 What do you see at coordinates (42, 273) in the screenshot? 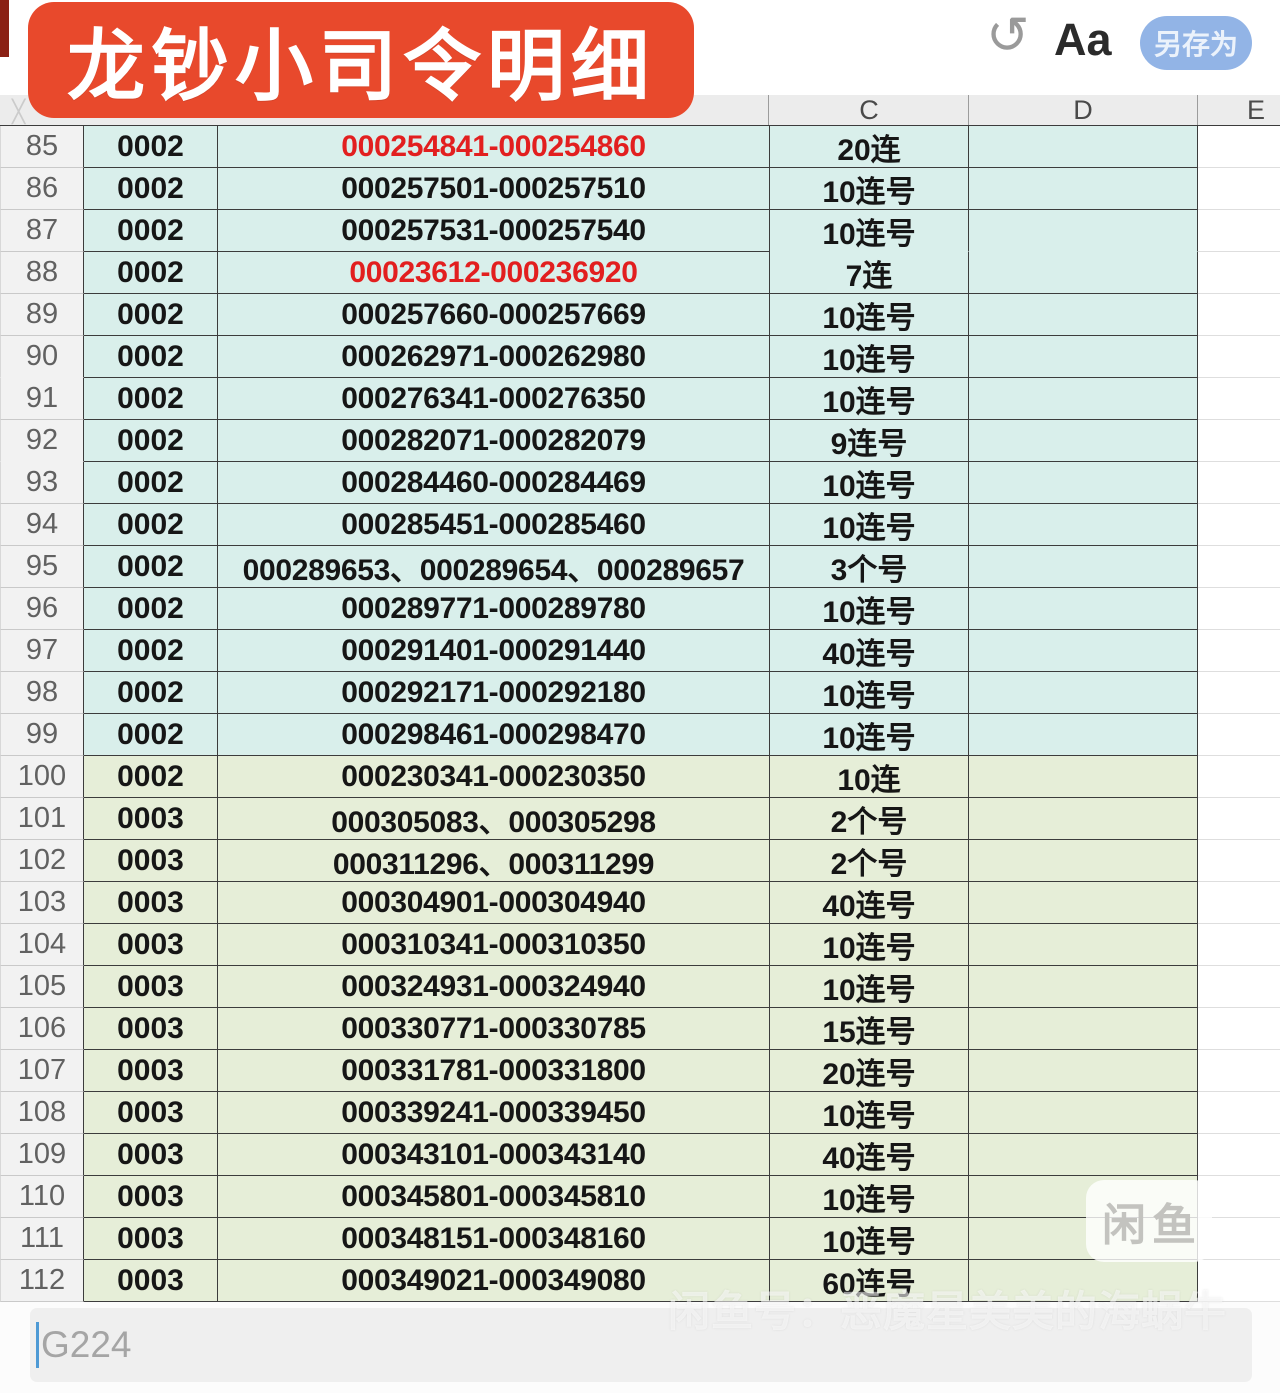
I see `row-number-cell: 88` at bounding box center [42, 273].